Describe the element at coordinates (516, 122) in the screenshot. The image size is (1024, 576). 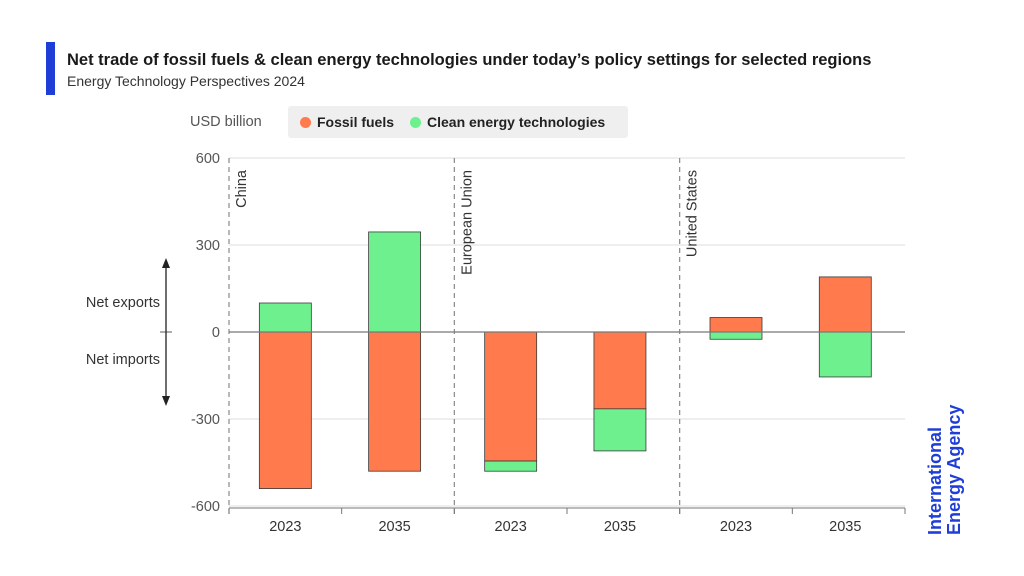
I see `legend-label-clean-energy: Clean energy technologies` at that location.